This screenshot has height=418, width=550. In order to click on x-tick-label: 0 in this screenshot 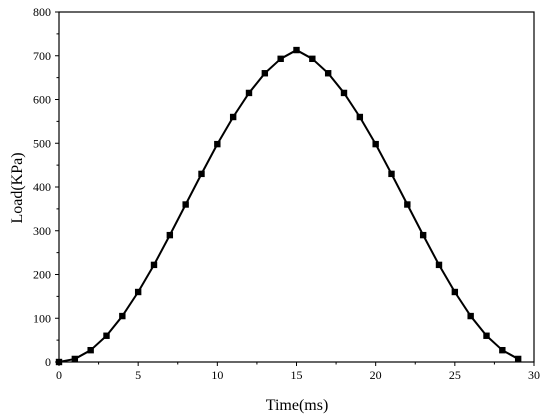, I will do `click(59, 375)`.